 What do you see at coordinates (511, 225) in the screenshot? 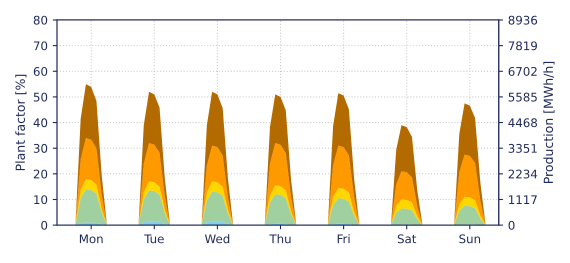
I see `y2-tick-label: 0` at bounding box center [511, 225].